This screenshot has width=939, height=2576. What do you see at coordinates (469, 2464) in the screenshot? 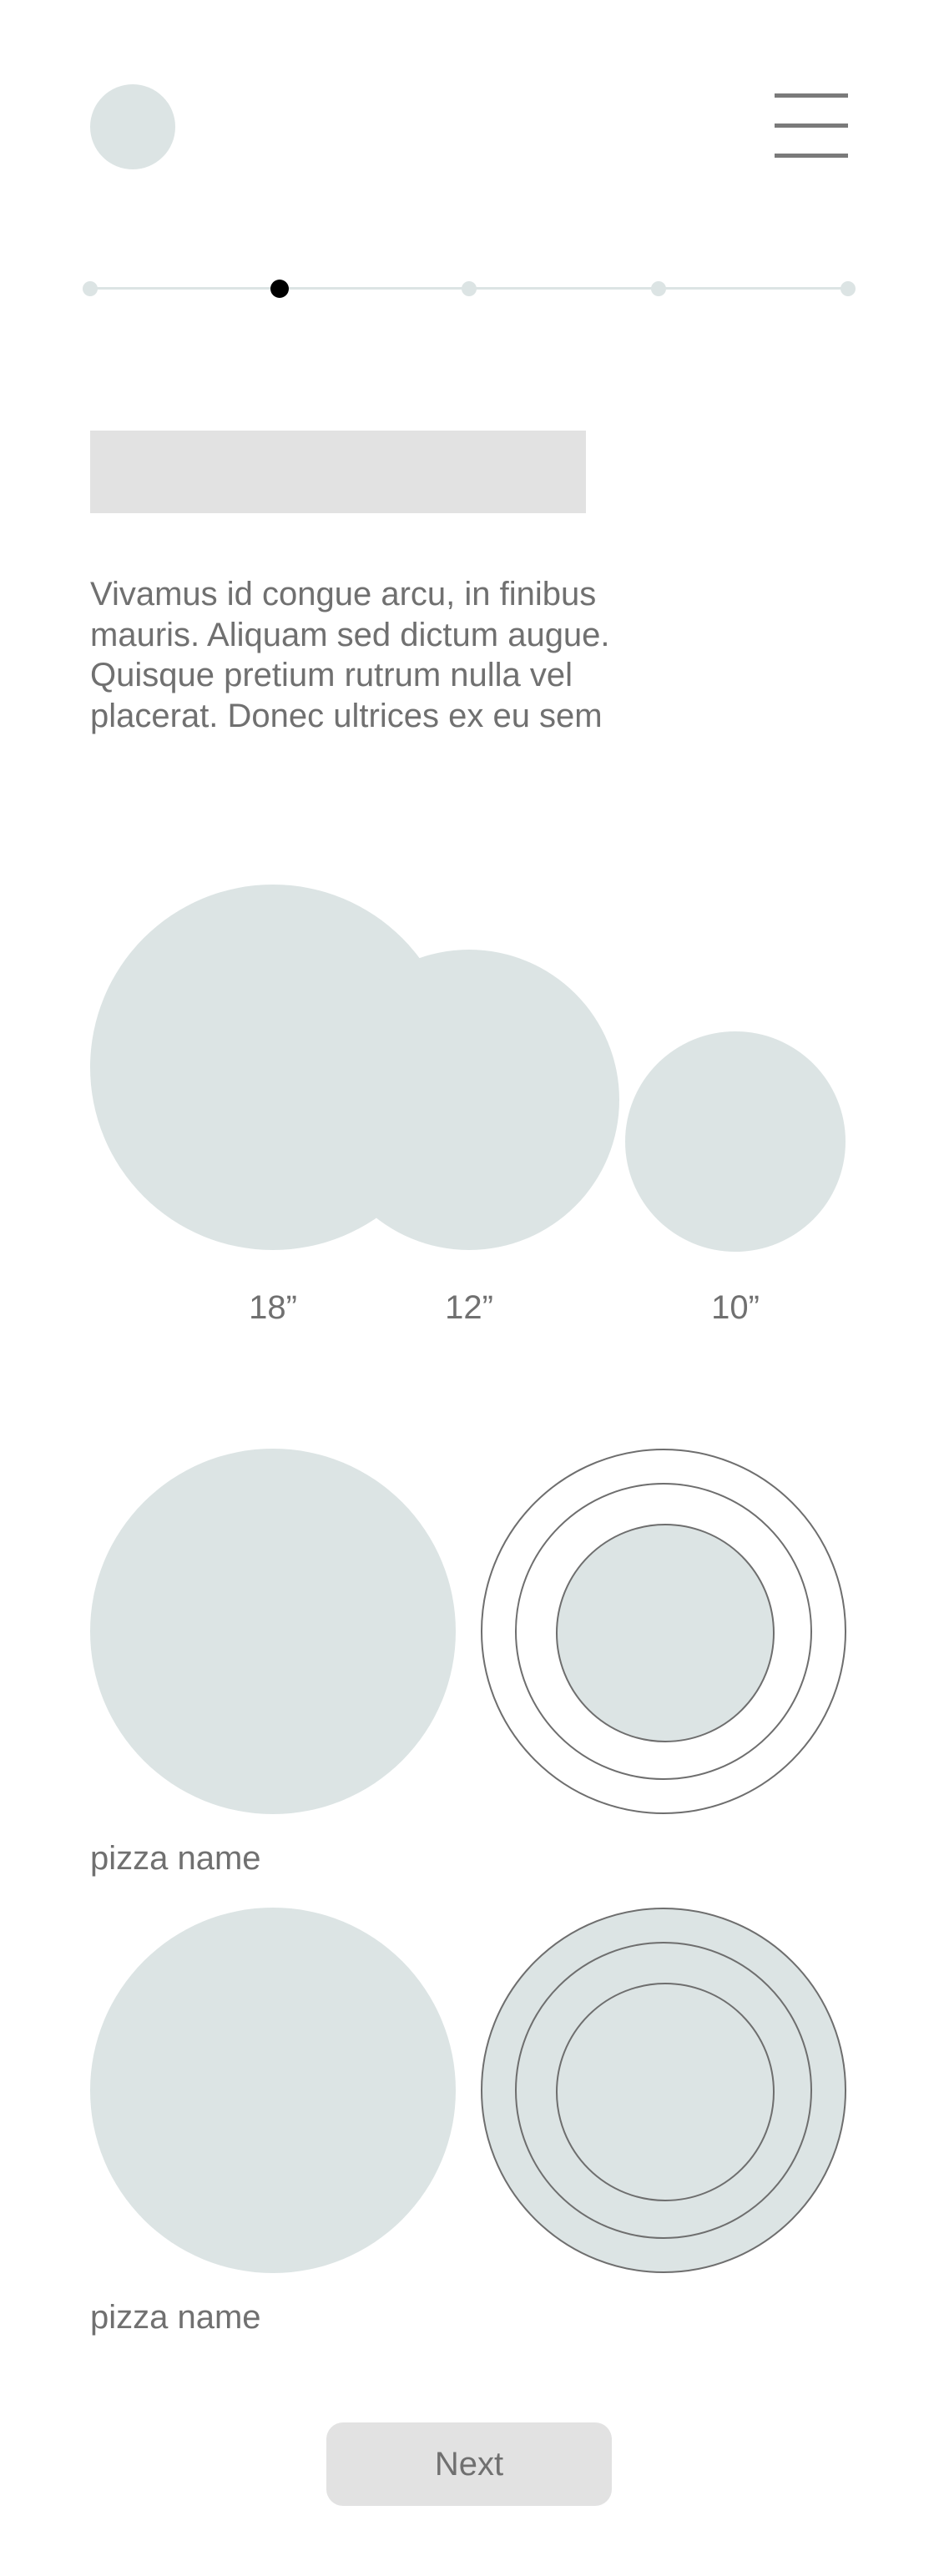
I see `next-button: Next` at bounding box center [469, 2464].